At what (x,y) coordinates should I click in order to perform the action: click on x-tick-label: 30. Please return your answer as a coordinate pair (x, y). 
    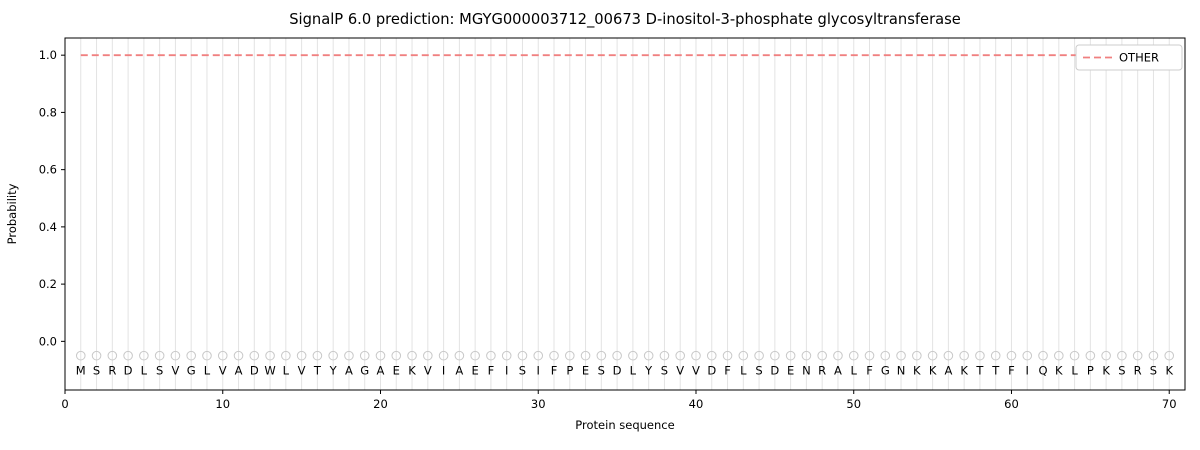
    Looking at the image, I should click on (538, 404).